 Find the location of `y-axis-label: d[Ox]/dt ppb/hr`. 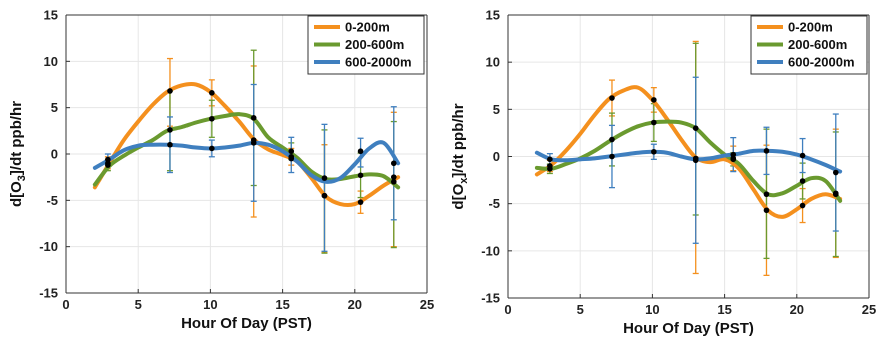

y-axis-label: d[Ox]/dt ppb/hr is located at coordinates (460, 156).